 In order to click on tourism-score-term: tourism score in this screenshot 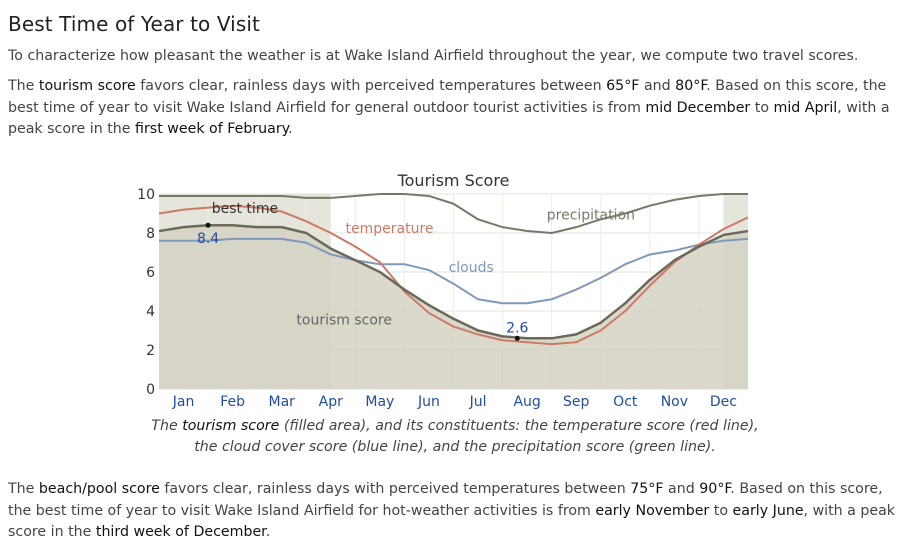, I will do `click(87, 86)`.